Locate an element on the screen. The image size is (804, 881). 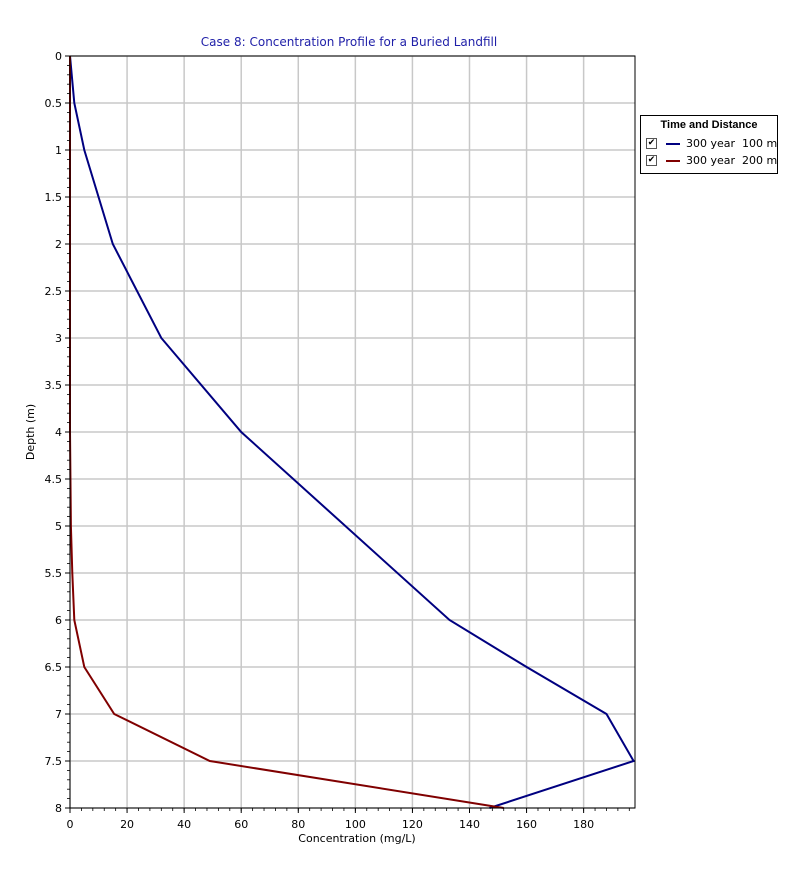
x-tick-label: 0 is located at coordinates (70, 824).